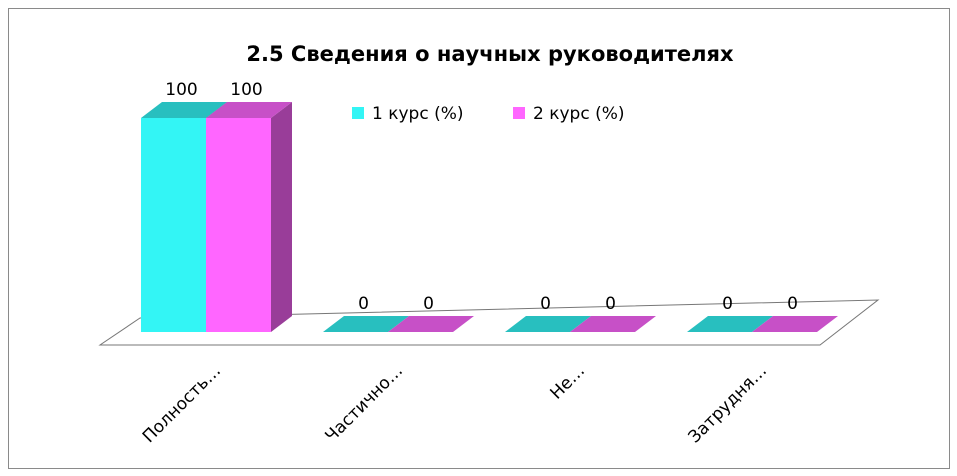  I want to click on floor, so click(489, 322).